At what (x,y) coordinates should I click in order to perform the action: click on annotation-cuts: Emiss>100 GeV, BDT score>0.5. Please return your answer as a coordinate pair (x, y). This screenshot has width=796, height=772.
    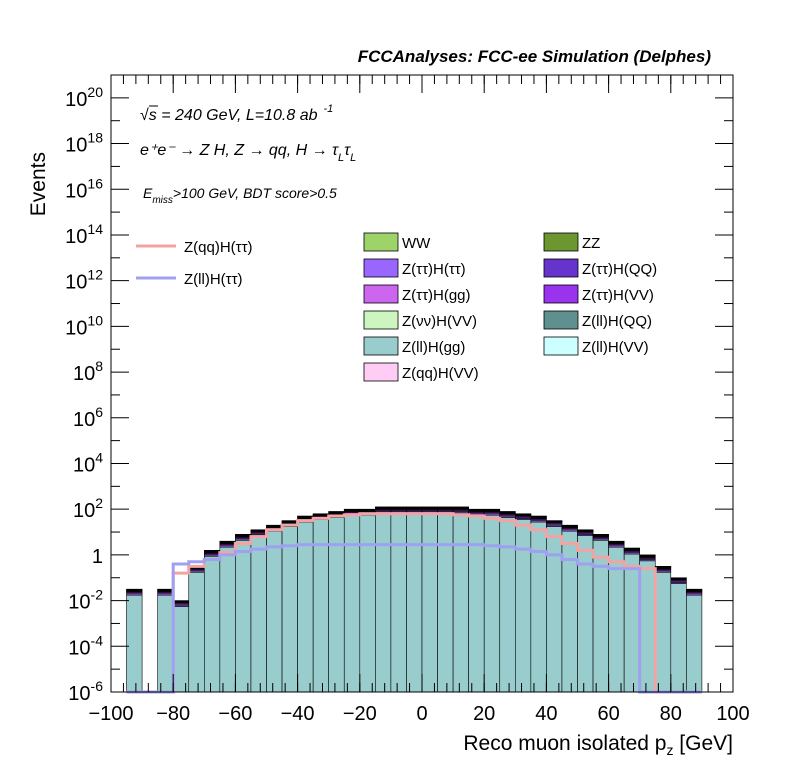
    Looking at the image, I should click on (240, 195).